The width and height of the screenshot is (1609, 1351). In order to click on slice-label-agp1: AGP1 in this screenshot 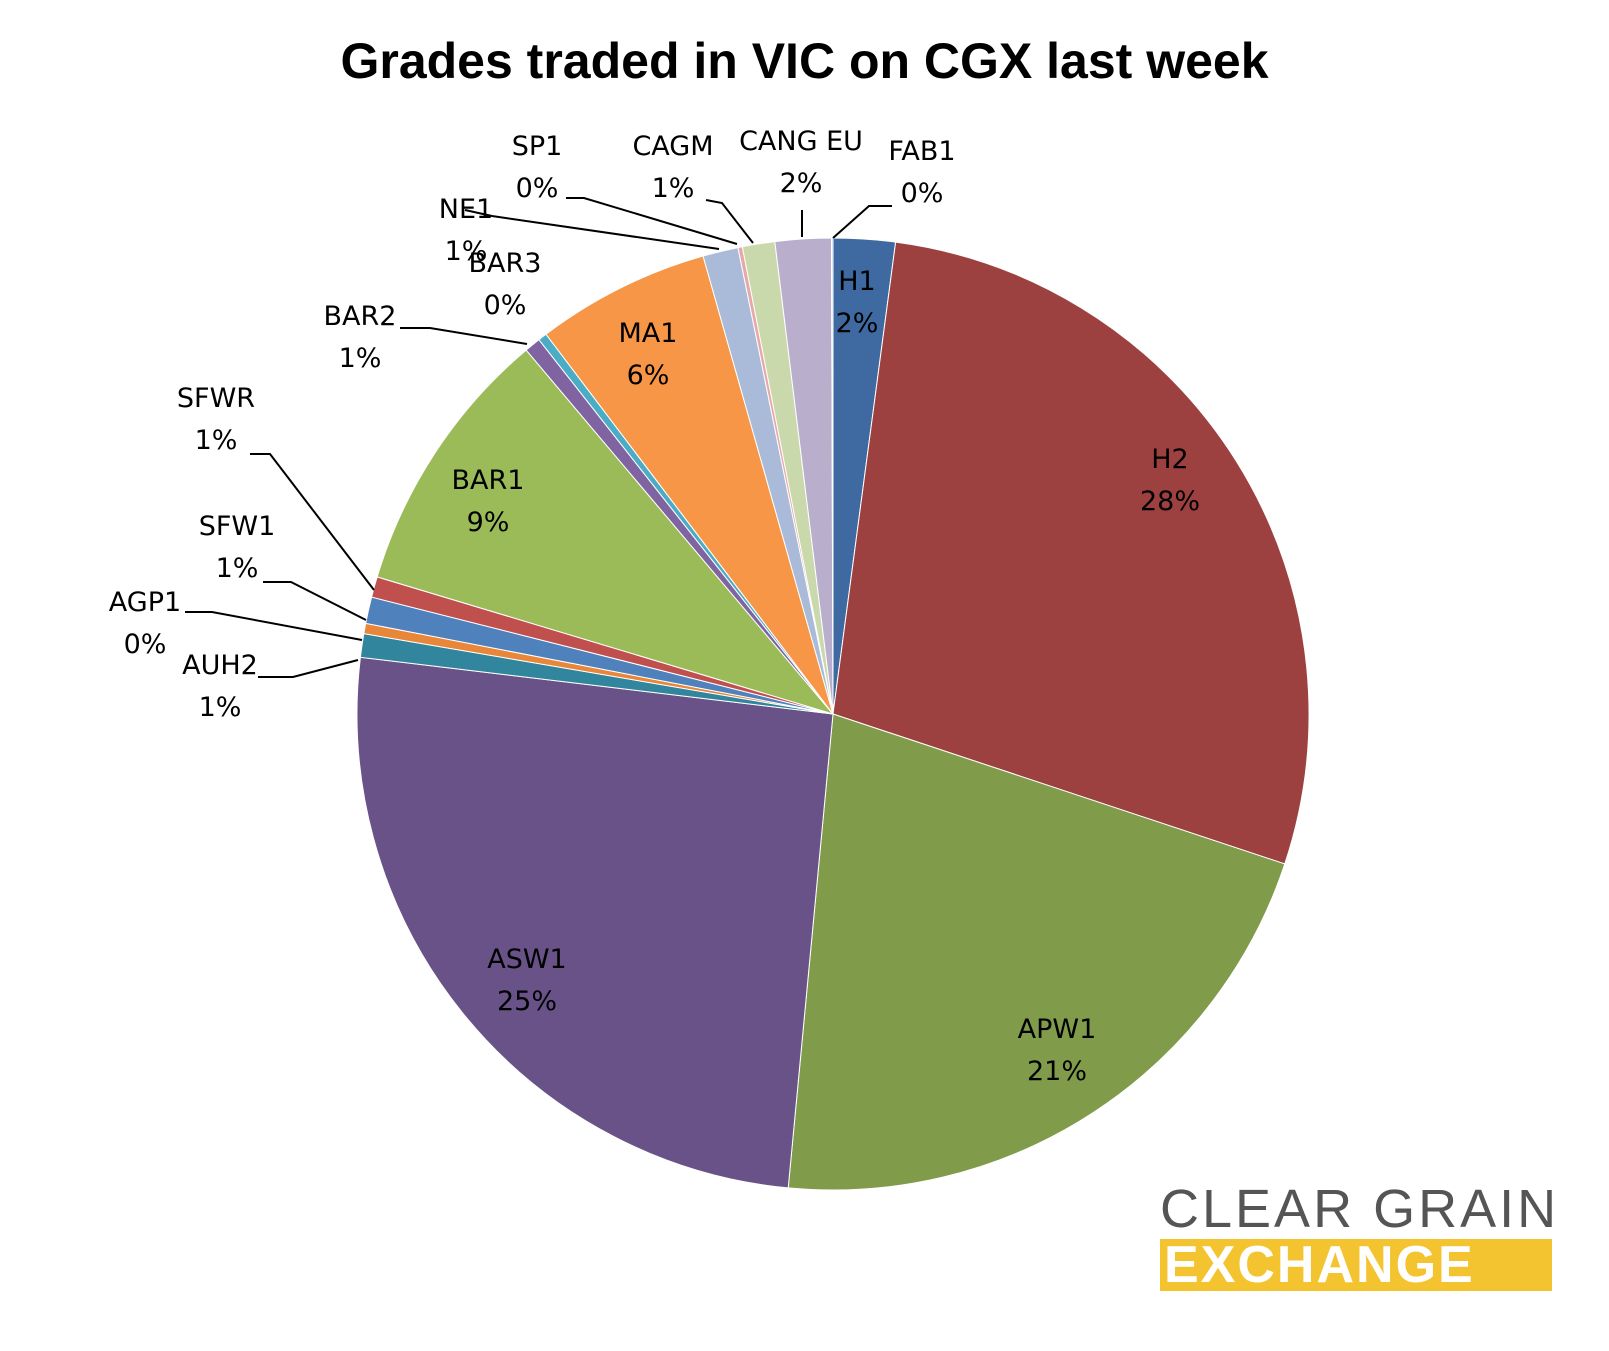, I will do `click(145, 602)`.